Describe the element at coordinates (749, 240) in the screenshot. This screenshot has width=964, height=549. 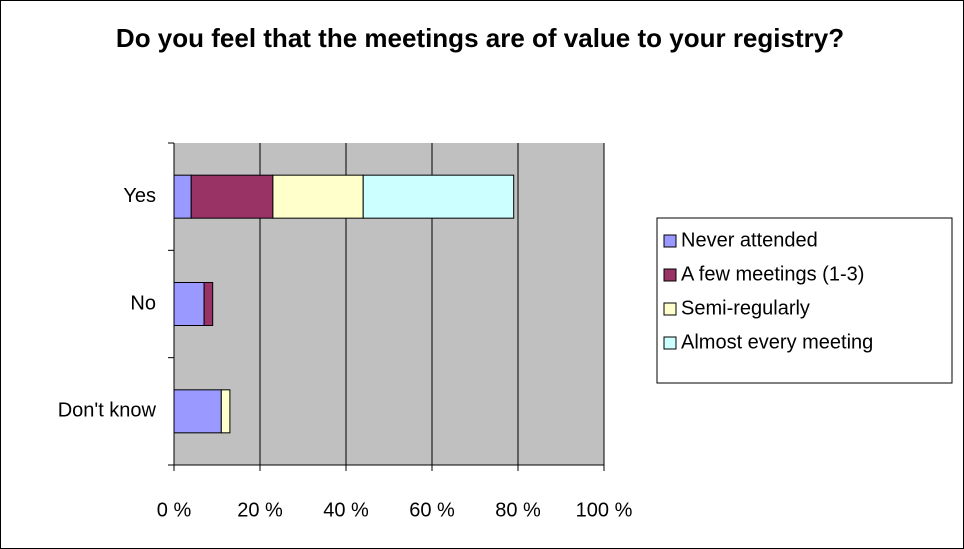
I see `legend-label: Never attended` at that location.